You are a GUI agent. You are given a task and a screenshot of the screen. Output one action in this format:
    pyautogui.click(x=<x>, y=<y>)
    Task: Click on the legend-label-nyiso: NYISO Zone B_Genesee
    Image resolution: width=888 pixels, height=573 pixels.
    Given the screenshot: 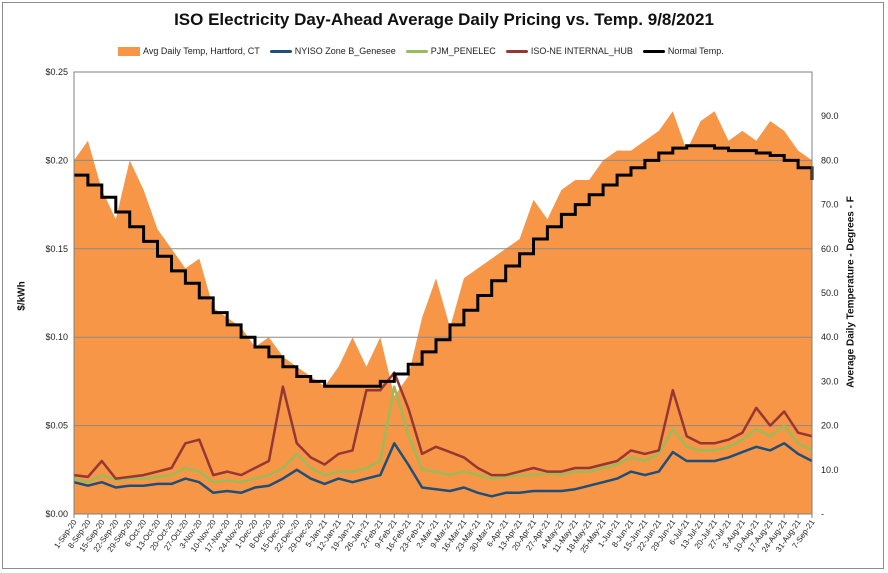 What is the action you would take?
    pyautogui.click(x=345, y=51)
    